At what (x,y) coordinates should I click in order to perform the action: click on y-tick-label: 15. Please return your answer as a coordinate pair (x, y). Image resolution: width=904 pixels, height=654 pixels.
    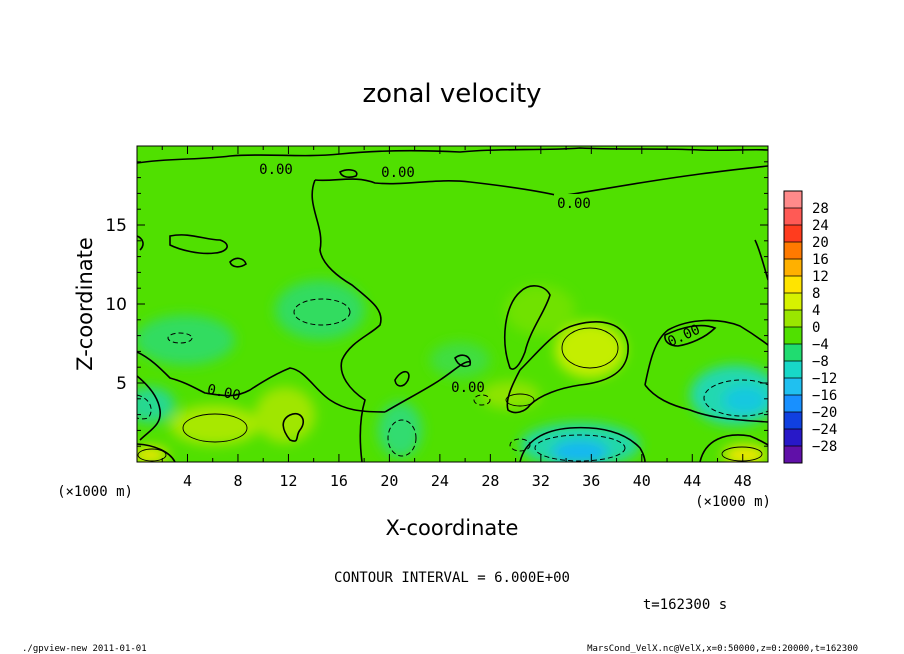
    Looking at the image, I should click on (116, 226).